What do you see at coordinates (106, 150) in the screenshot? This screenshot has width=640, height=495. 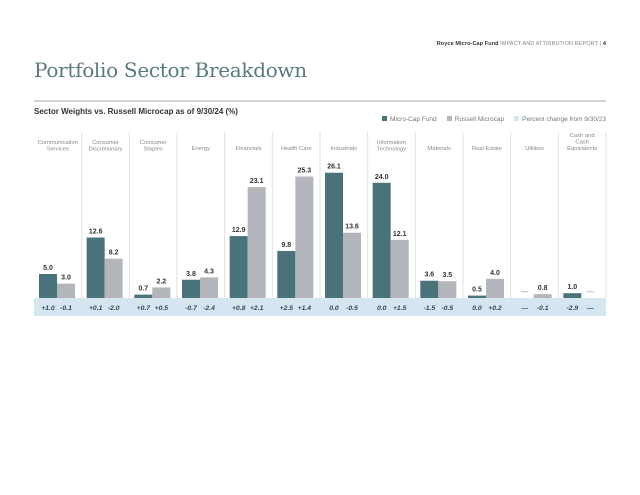 I see `category-label: Discretionary` at bounding box center [106, 150].